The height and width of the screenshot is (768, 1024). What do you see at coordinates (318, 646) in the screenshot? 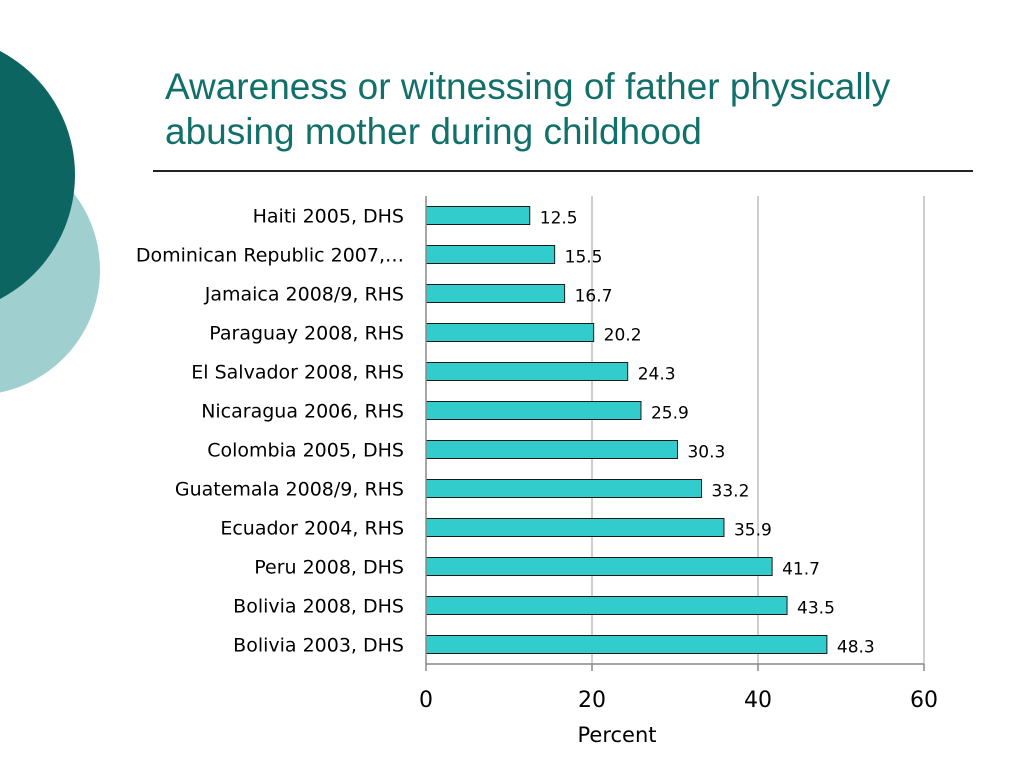
I see `category-label-11: Bolivia 2003, DHS` at bounding box center [318, 646].